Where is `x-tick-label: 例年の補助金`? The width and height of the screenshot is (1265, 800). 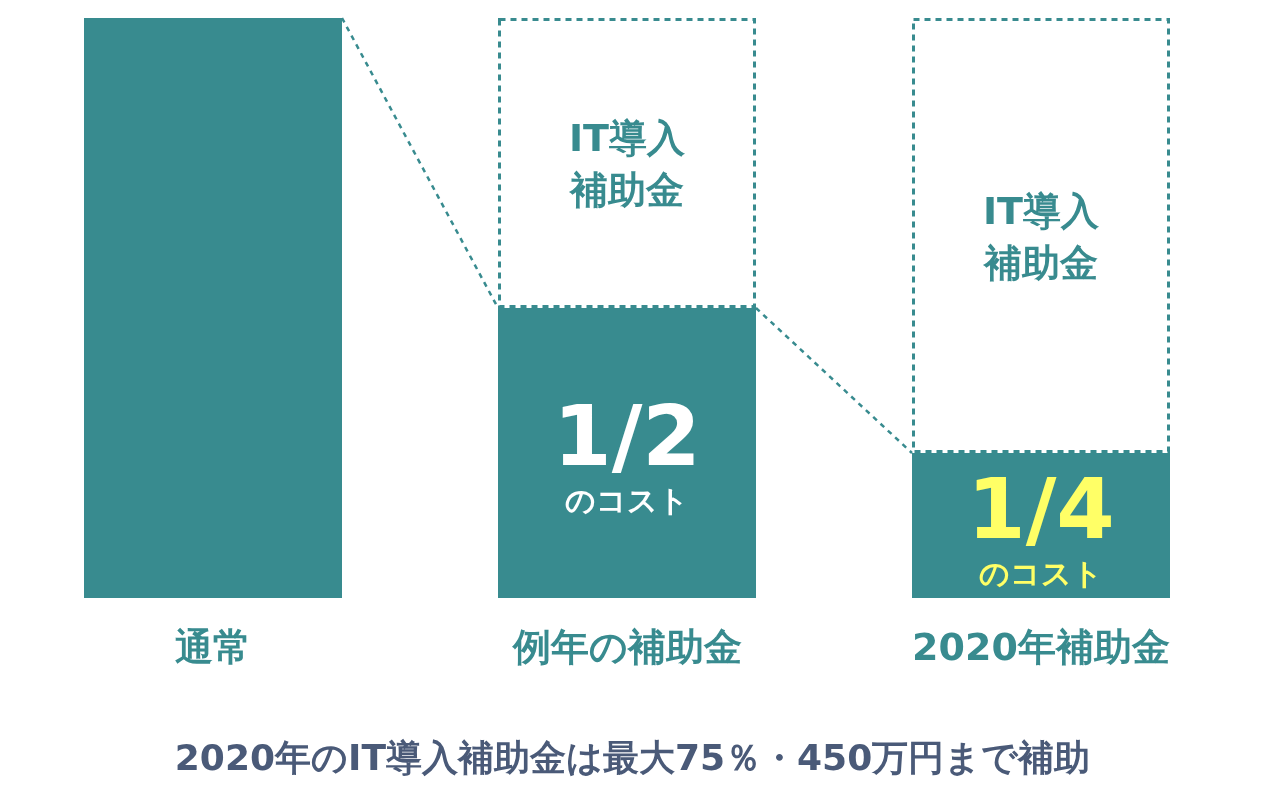 x-tick-label: 例年の補助金 is located at coordinates (626, 647).